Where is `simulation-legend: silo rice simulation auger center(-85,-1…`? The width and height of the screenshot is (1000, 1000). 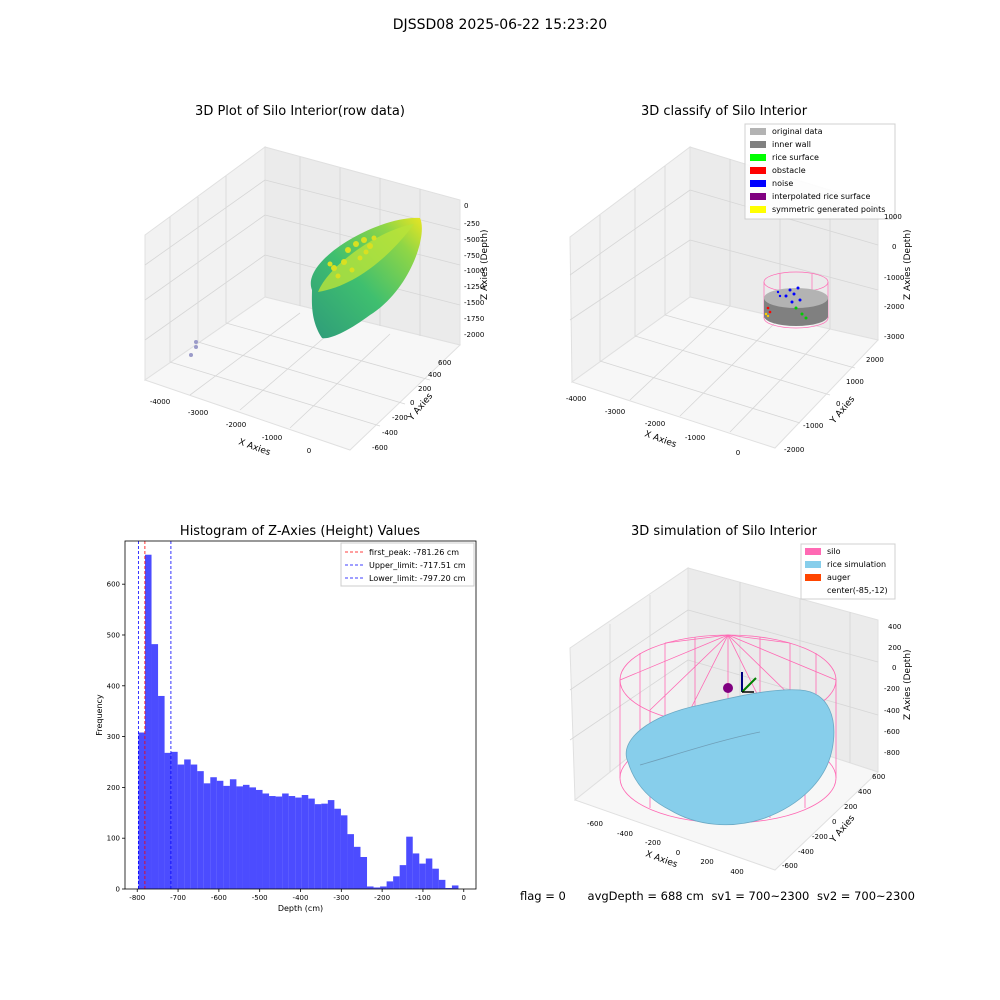 simulation-legend: silo rice simulation auger center(-85,-1… is located at coordinates (848, 571).